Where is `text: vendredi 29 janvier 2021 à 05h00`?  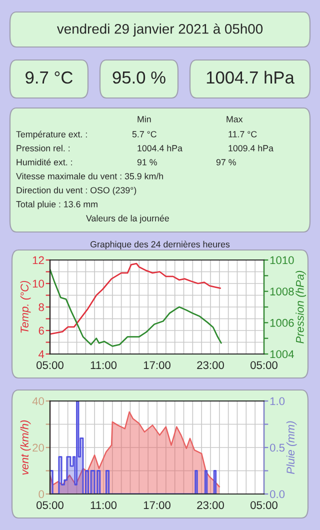 text: vendredi 29 janvier 2021 à 05h00 is located at coordinates (159, 30).